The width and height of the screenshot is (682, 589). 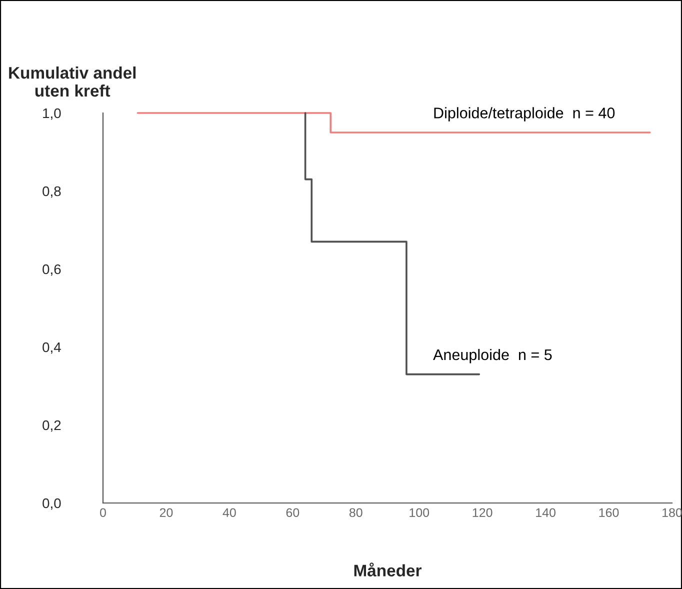 I want to click on x-tick-label: 80, so click(x=355, y=513).